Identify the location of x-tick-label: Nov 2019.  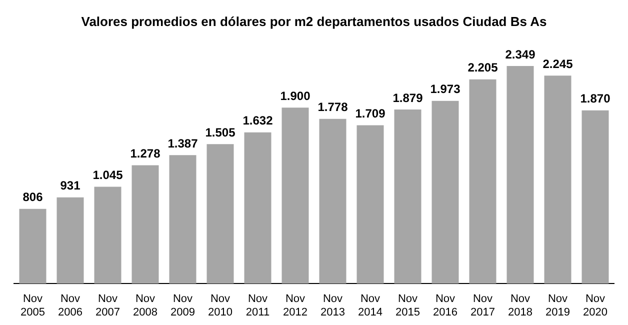
(558, 305).